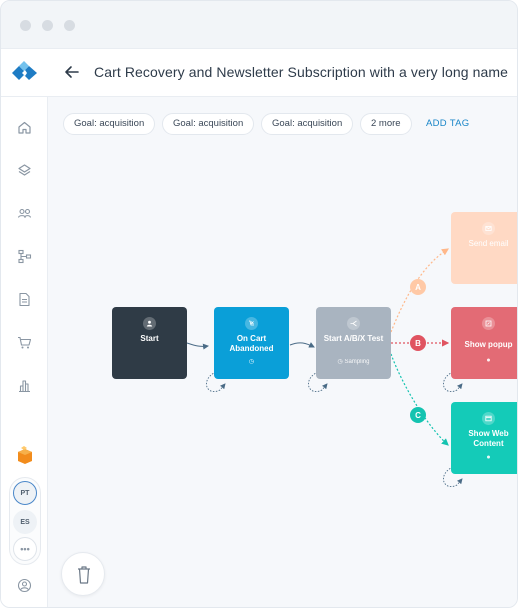  Describe the element at coordinates (24, 352) in the screenshot. I see `sidebar: PT ES •••` at that location.